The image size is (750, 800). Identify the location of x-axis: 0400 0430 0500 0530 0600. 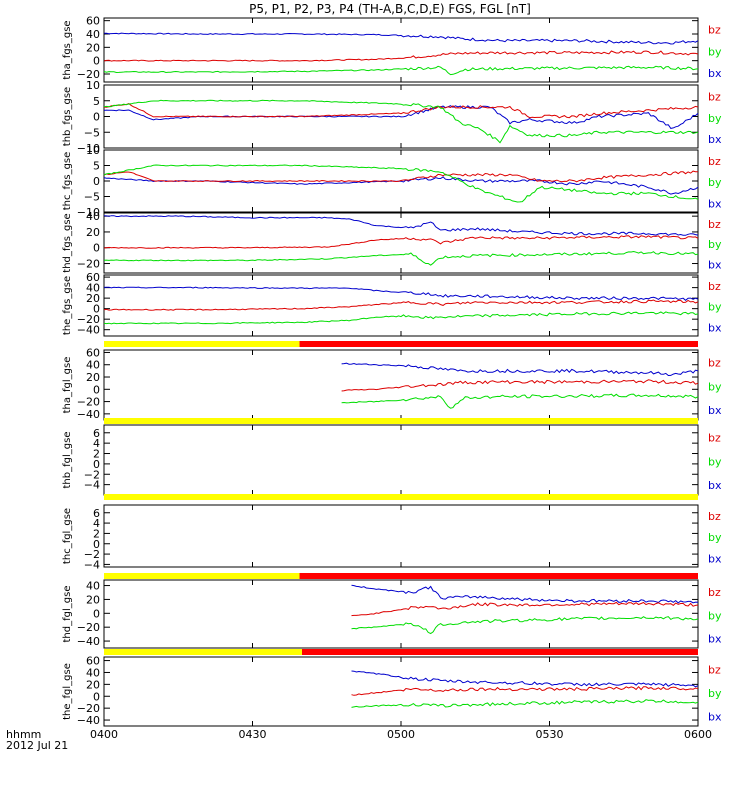
(401, 734).